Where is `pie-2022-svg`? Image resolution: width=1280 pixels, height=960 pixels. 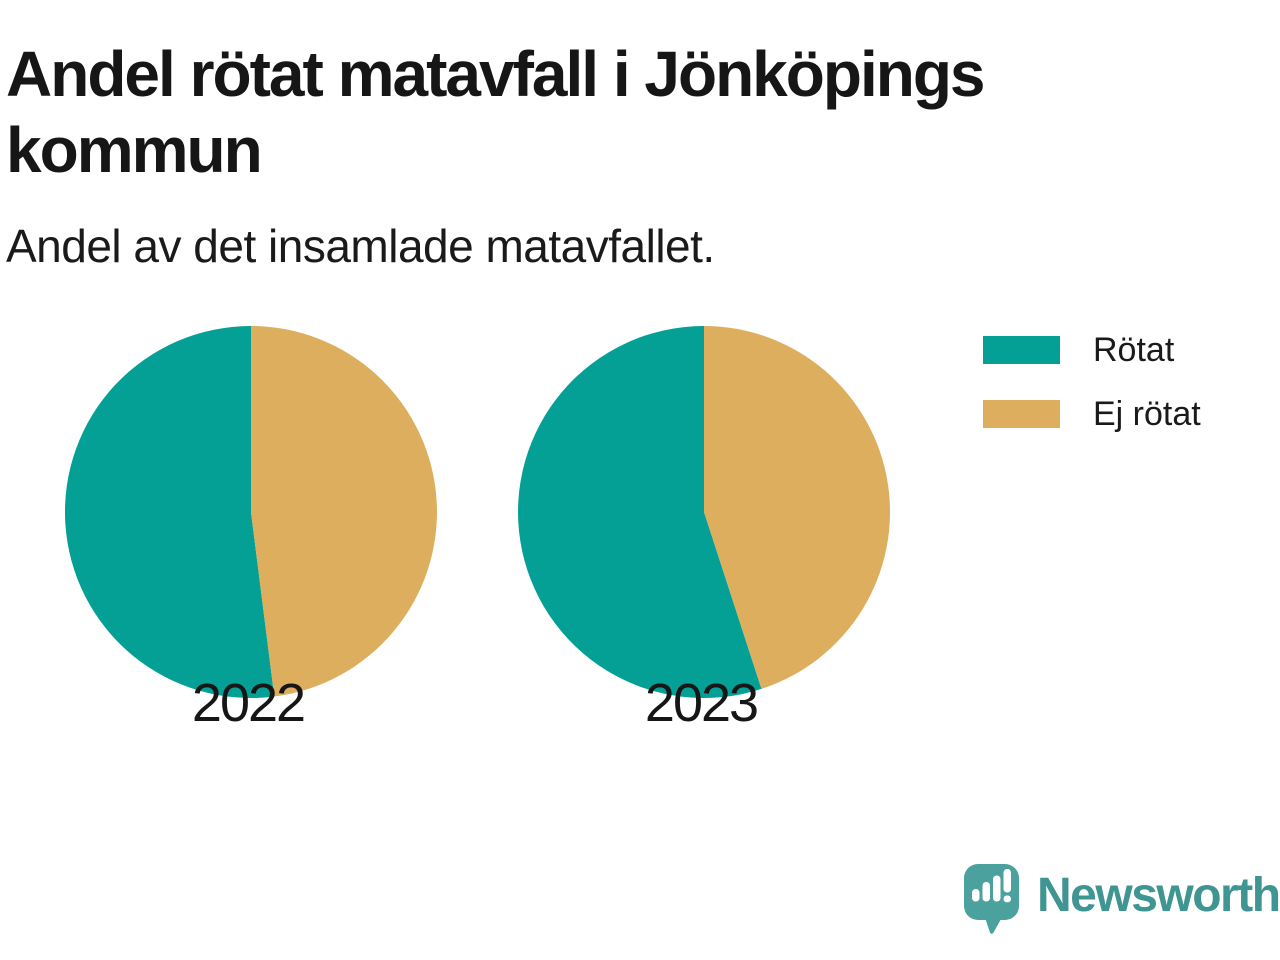 pie-2022-svg is located at coordinates (251, 512).